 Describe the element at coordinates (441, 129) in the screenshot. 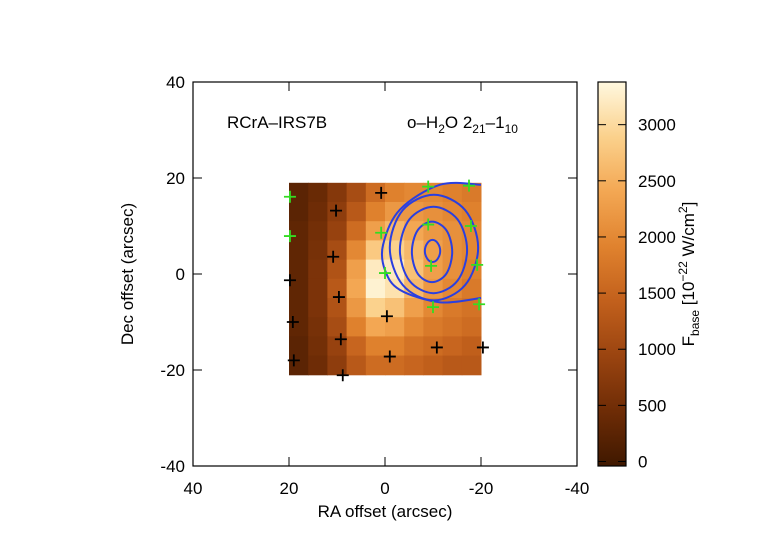

I see `text-segment: 2` at that location.